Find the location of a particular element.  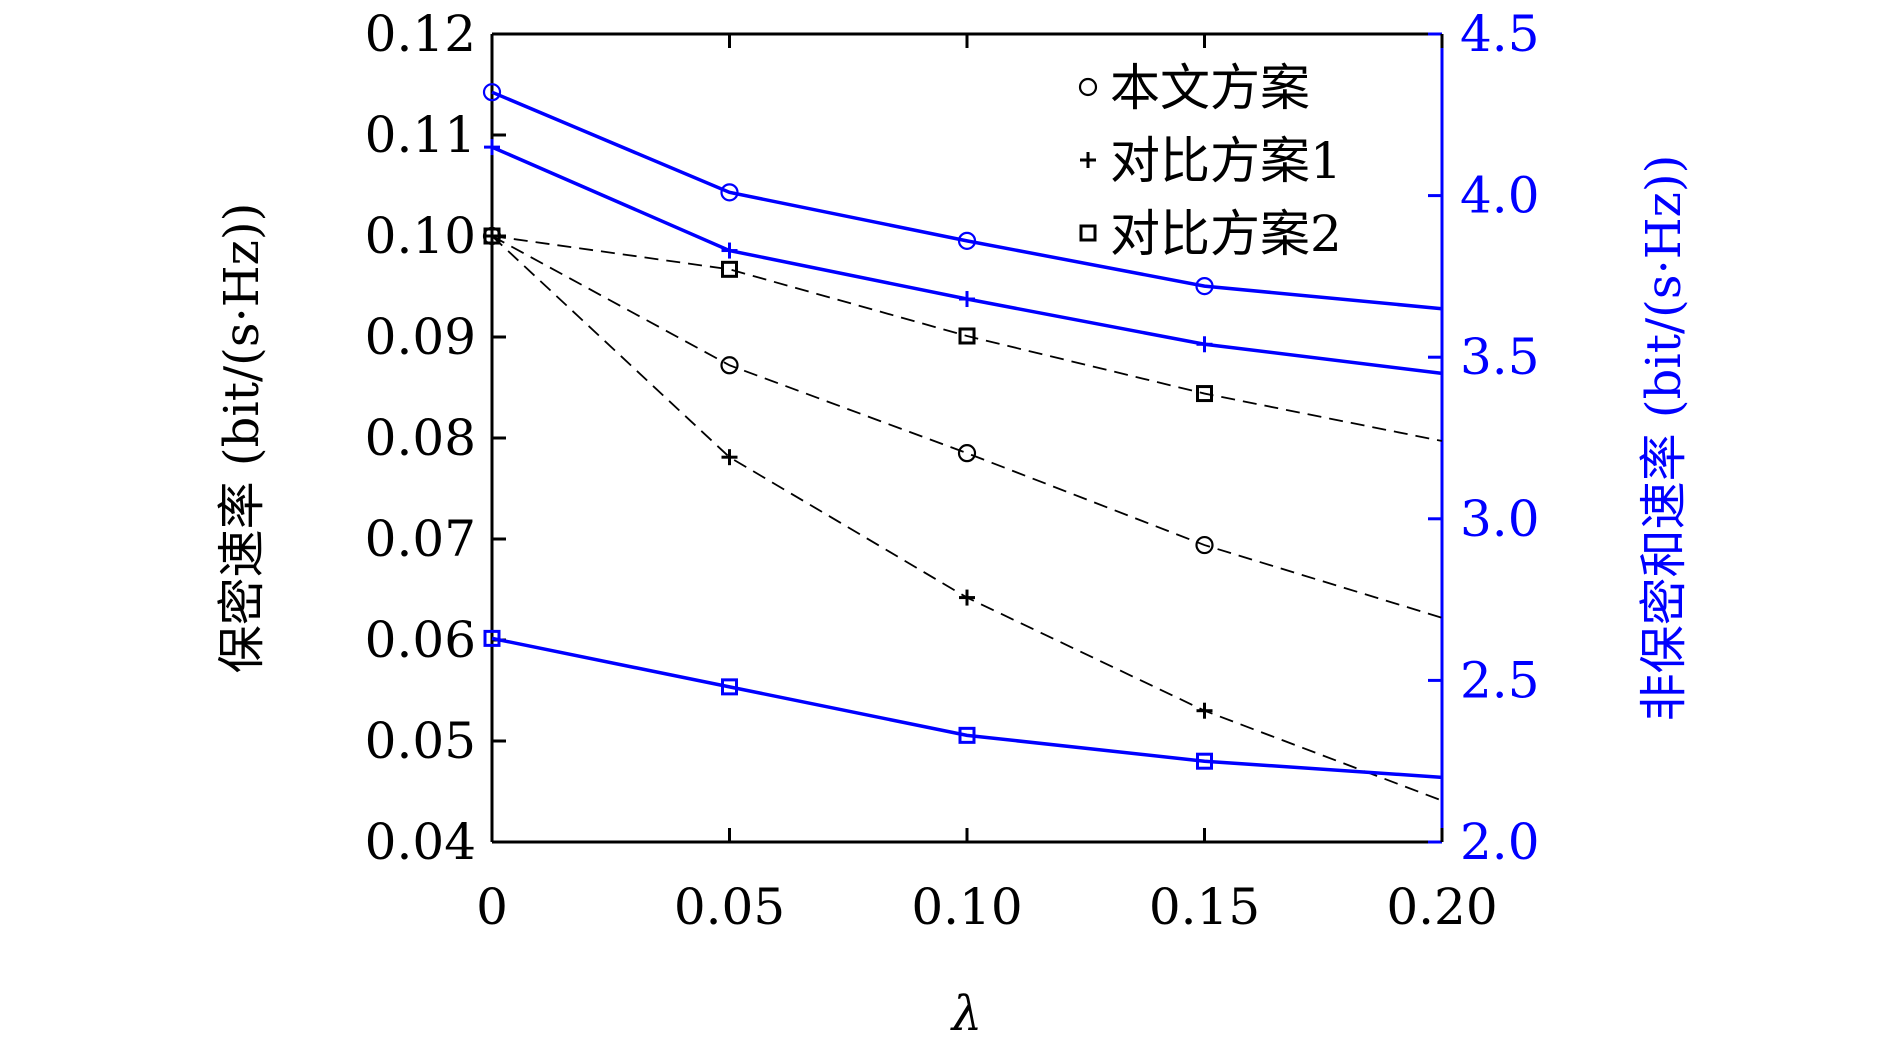

left-y-axis-label: 保密速率 (bit/(s·Hz)) is located at coordinates (242, 438).